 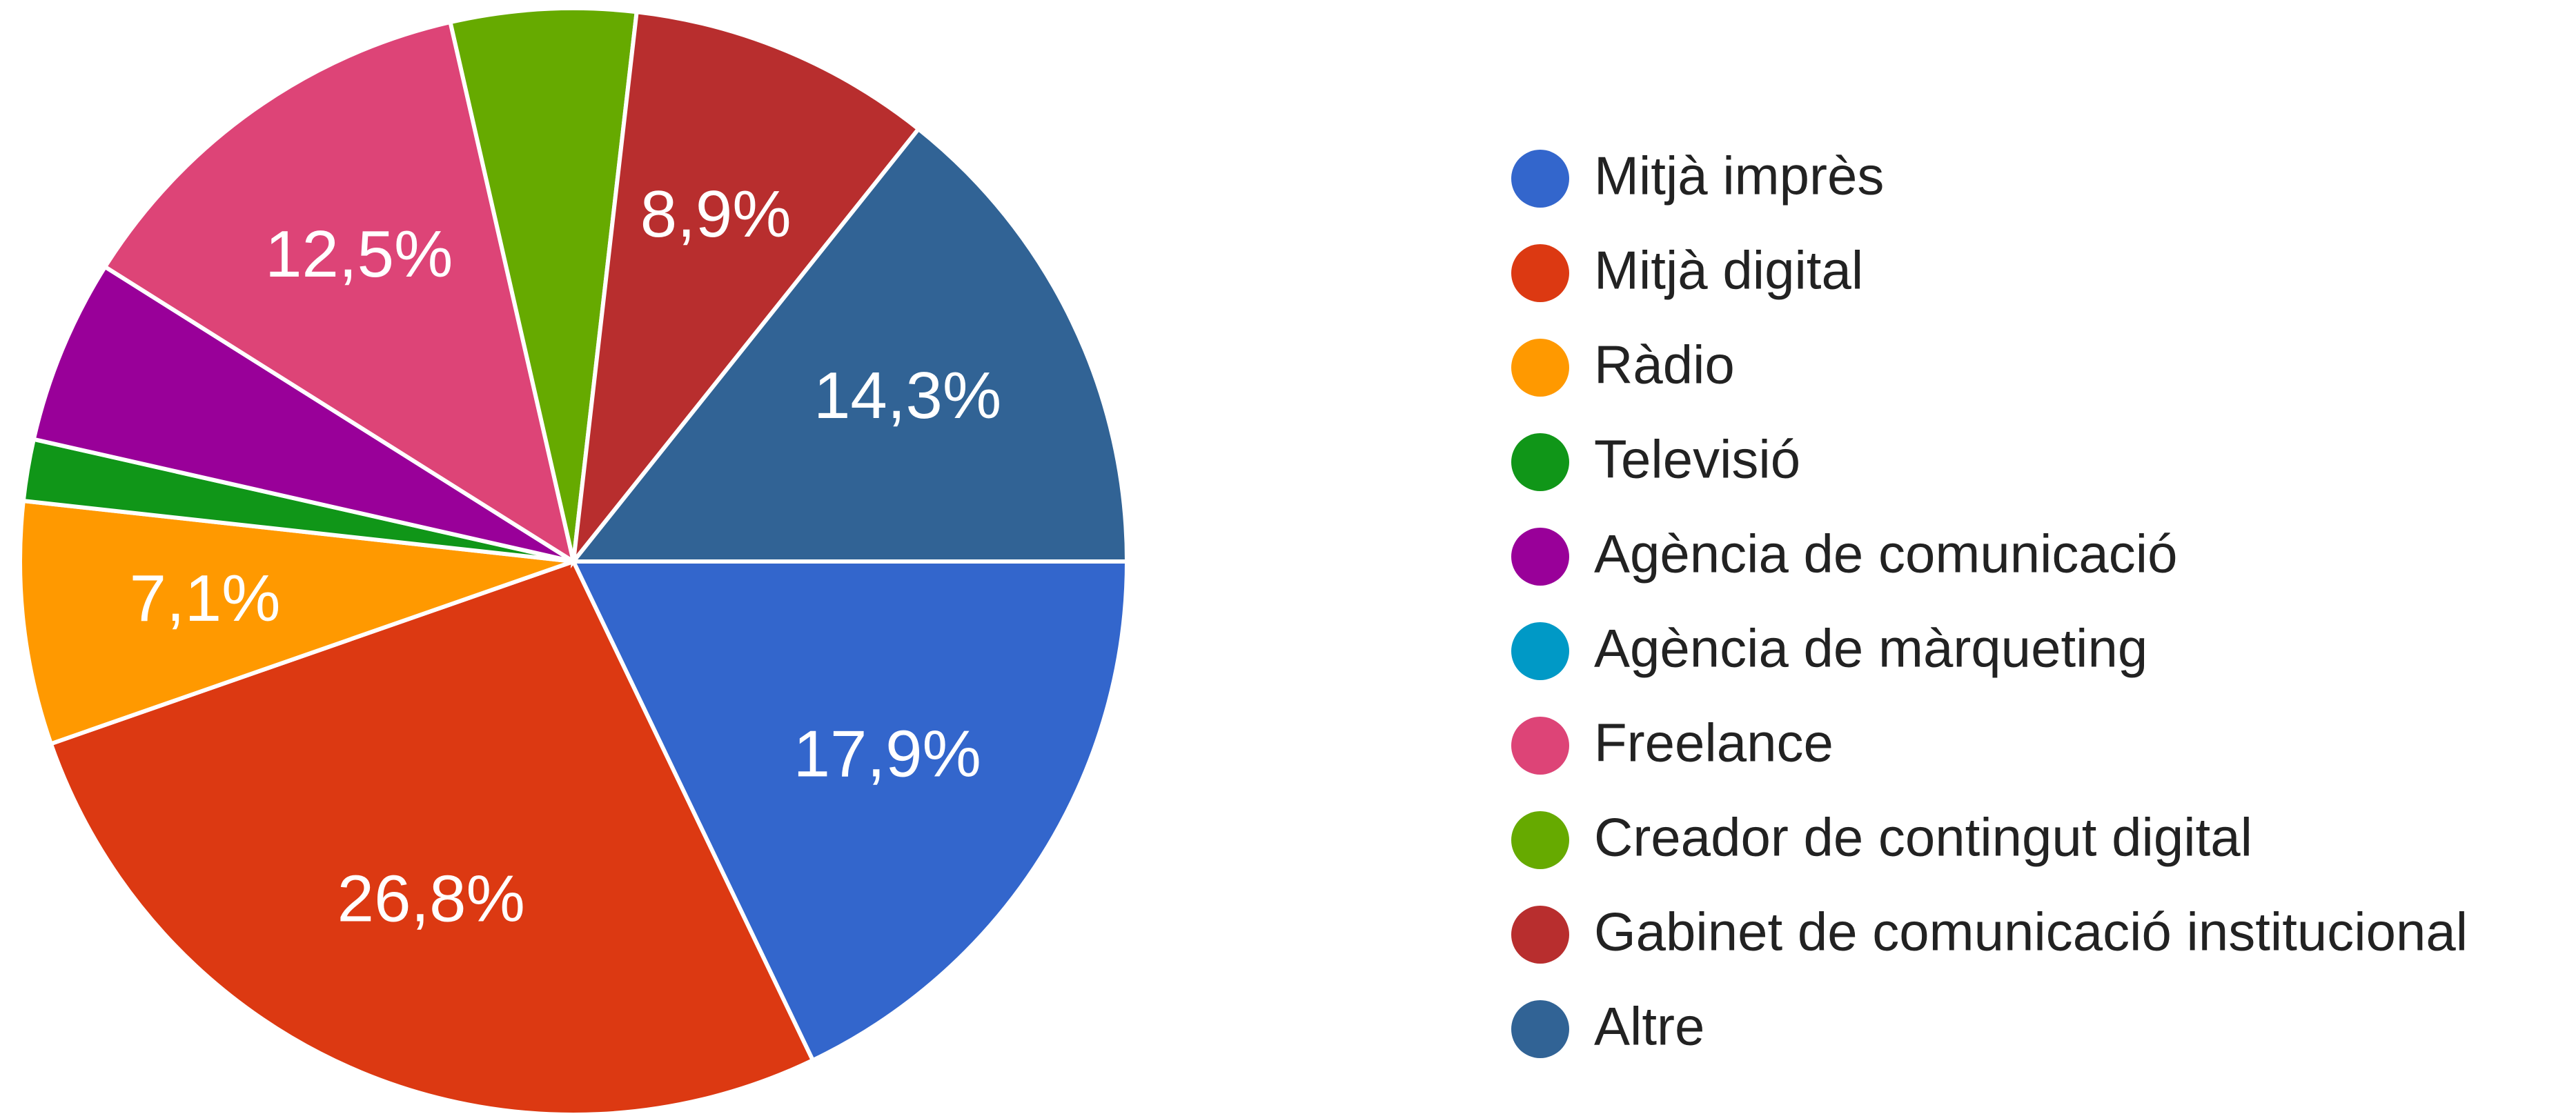 What do you see at coordinates (1713, 743) in the screenshot?
I see `legend-label: Freelance` at bounding box center [1713, 743].